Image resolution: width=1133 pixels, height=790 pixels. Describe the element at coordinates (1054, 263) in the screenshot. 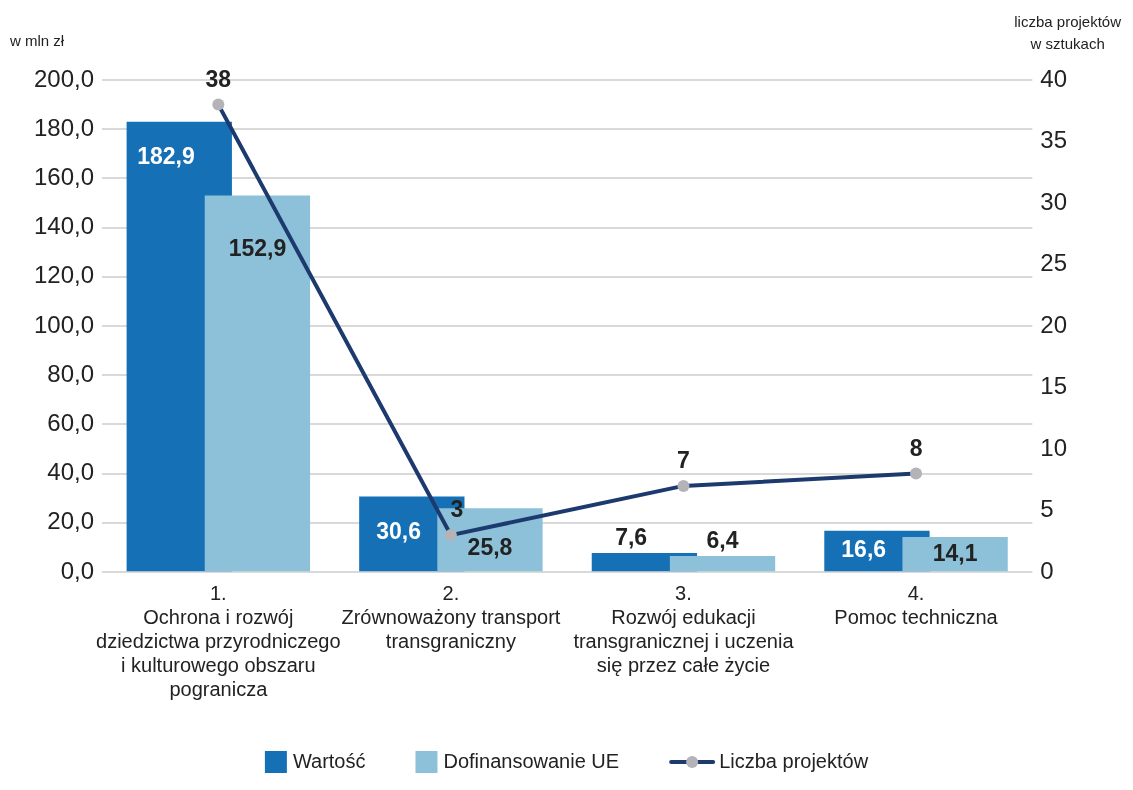

I see `y2-tick-label: 25` at that location.